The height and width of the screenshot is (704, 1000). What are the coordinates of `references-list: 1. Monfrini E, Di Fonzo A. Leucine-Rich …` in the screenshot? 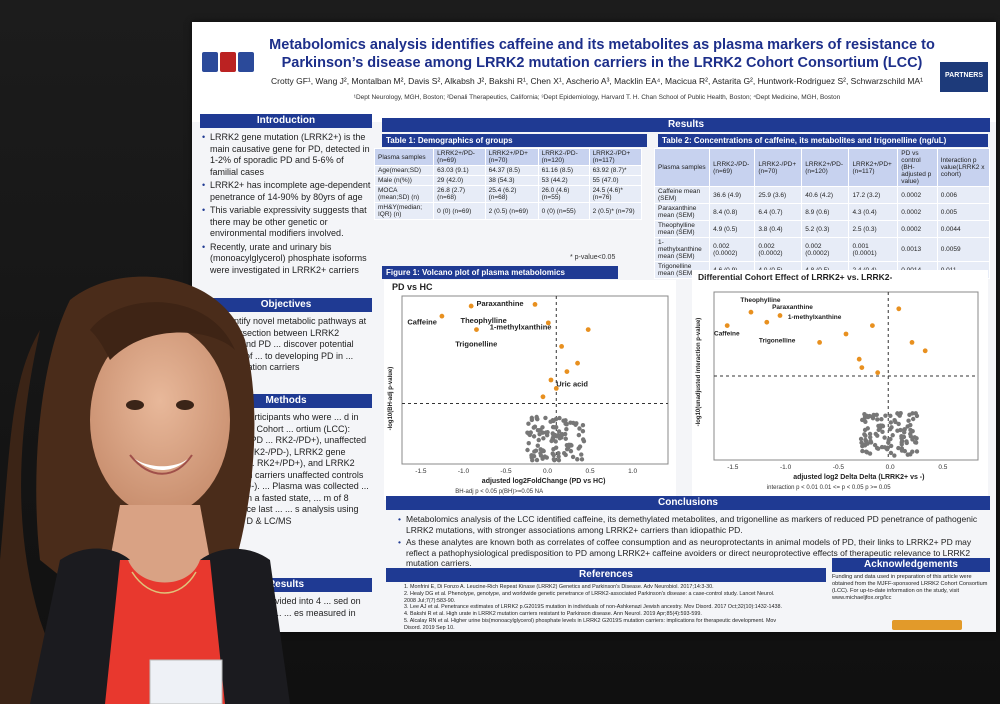 It's located at (594, 608).